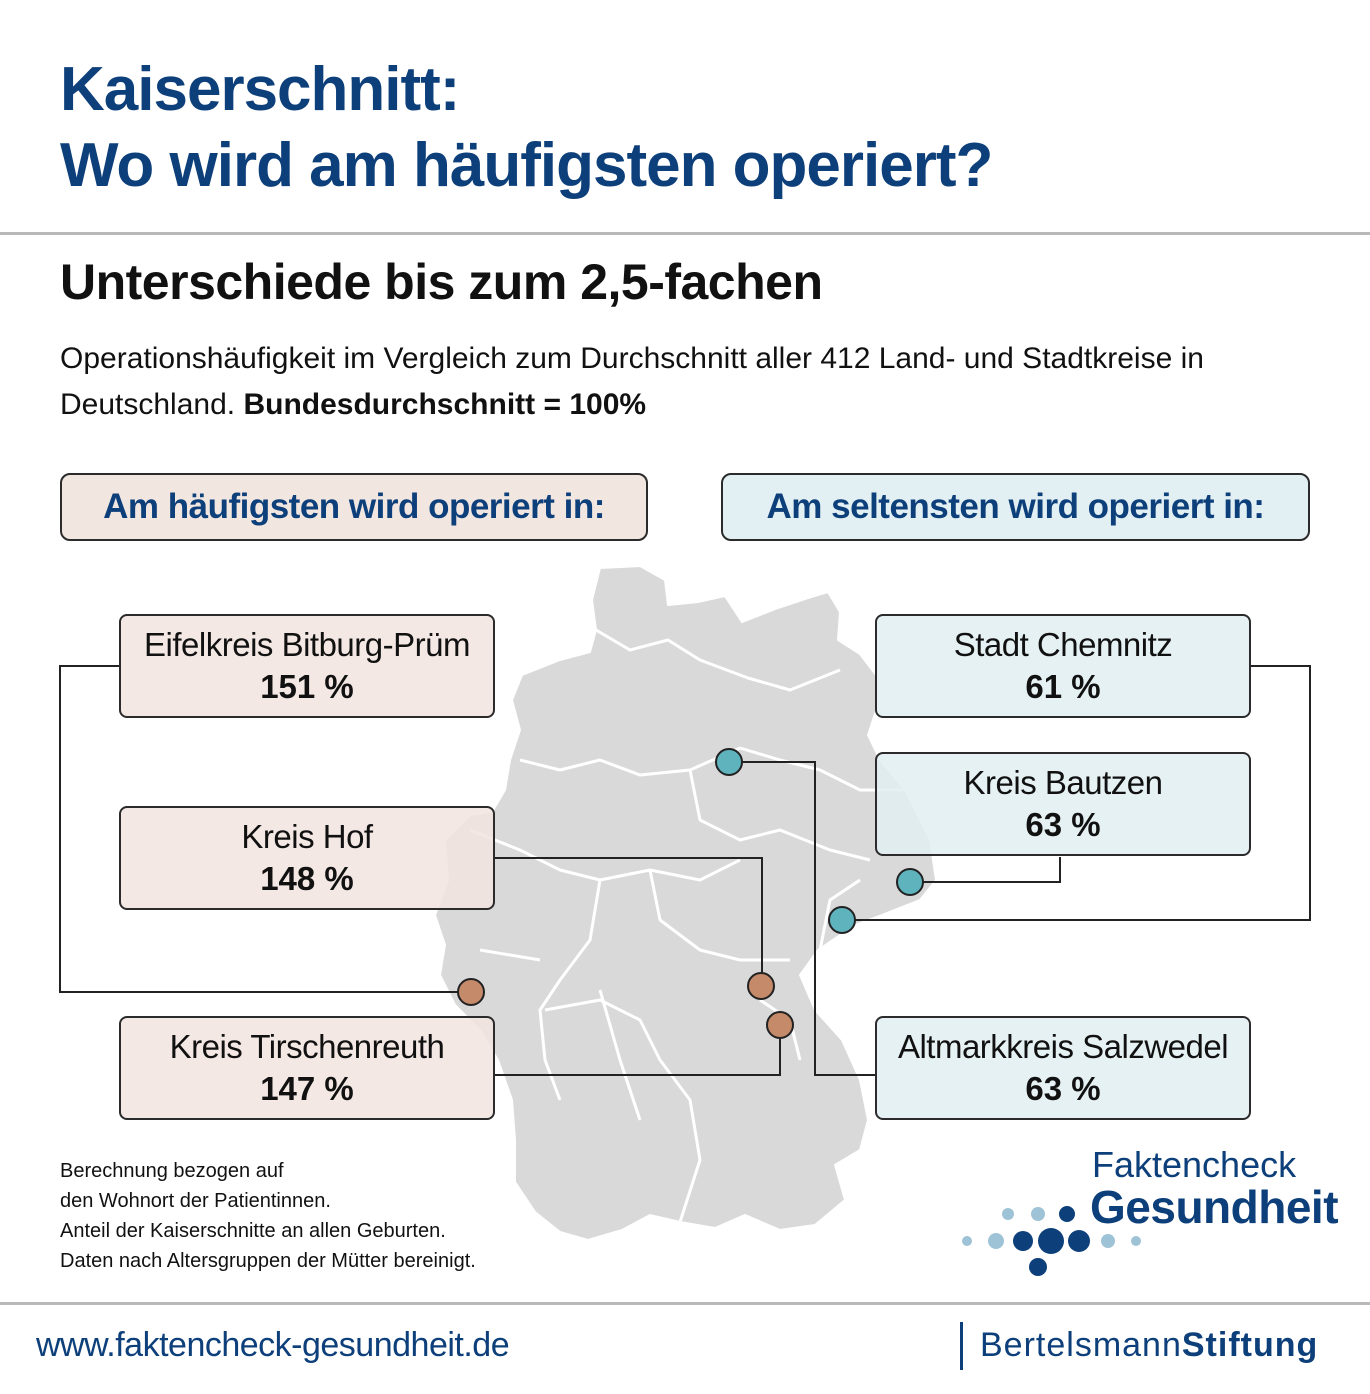 The height and width of the screenshot is (1394, 1370). What do you see at coordinates (961, 1346) in the screenshot?
I see `logo-separator` at bounding box center [961, 1346].